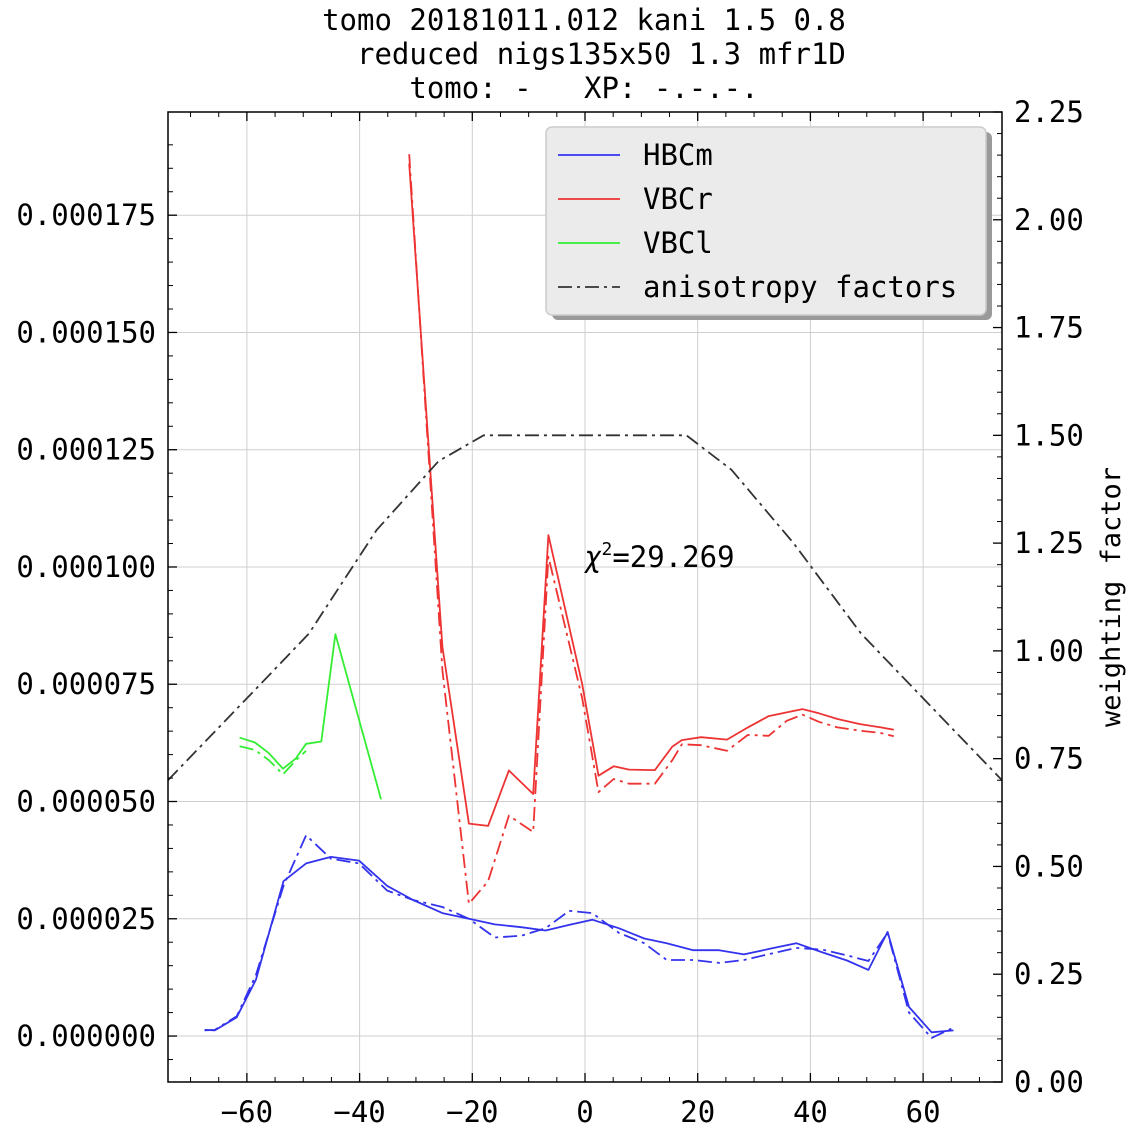  Describe the element at coordinates (584, 20) in the screenshot. I see `title-line-1: tomo 20181011.012 kani 1.5 0.8` at that location.